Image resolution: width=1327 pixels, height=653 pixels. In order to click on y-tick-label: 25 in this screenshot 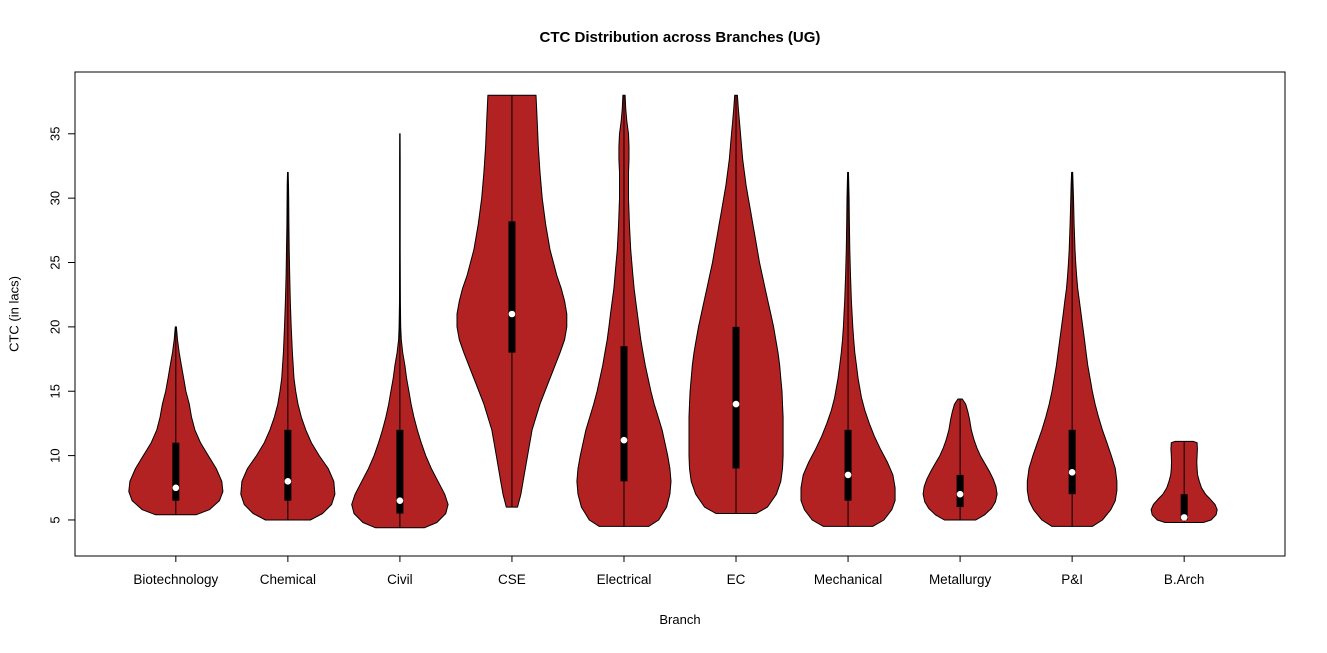, I will do `click(54, 262)`.